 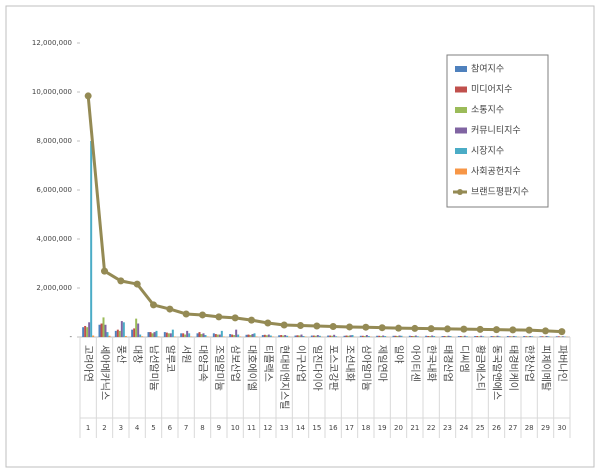 What do you see at coordinates (317, 368) in the screenshot?
I see `x-tick-label: 일진다이아` at bounding box center [317, 368].